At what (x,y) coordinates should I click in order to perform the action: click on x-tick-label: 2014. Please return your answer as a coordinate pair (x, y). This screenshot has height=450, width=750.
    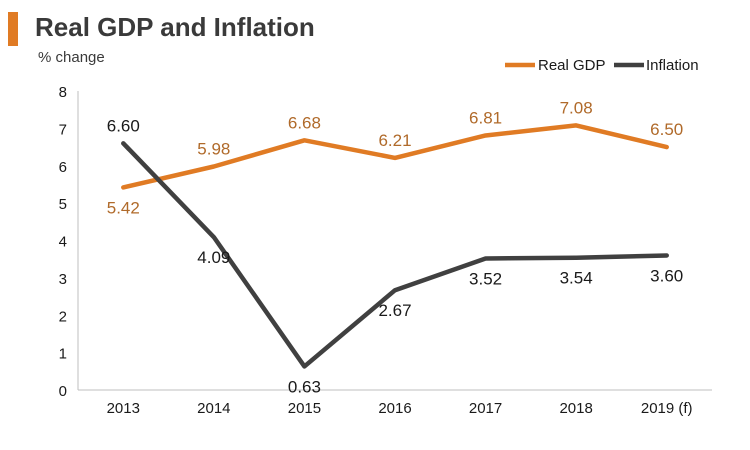
    Looking at the image, I should click on (213, 408).